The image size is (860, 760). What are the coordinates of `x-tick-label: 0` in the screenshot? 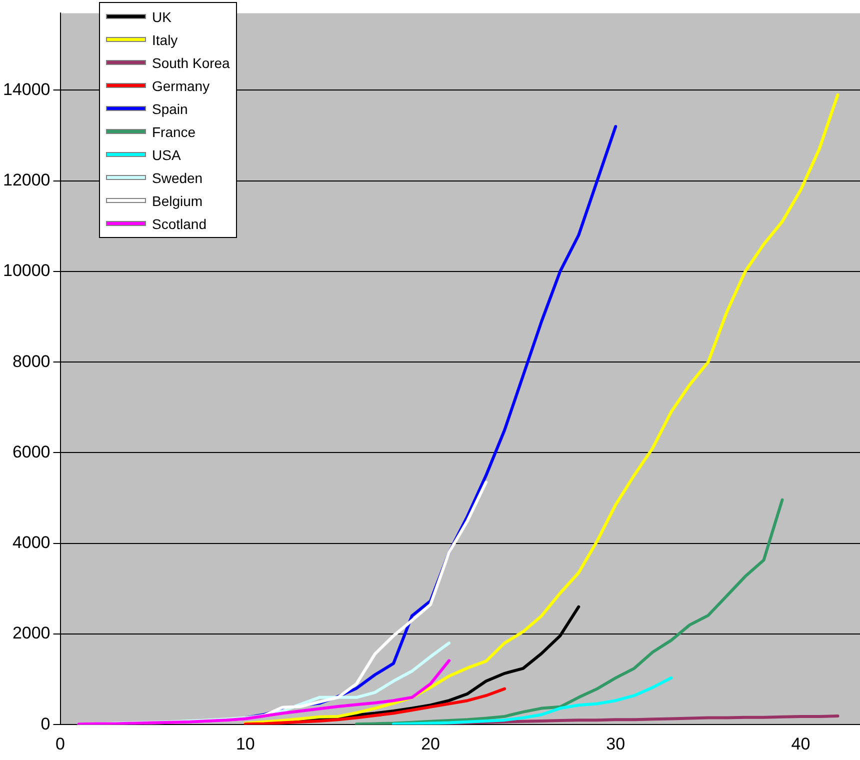 It's located at (61, 744).